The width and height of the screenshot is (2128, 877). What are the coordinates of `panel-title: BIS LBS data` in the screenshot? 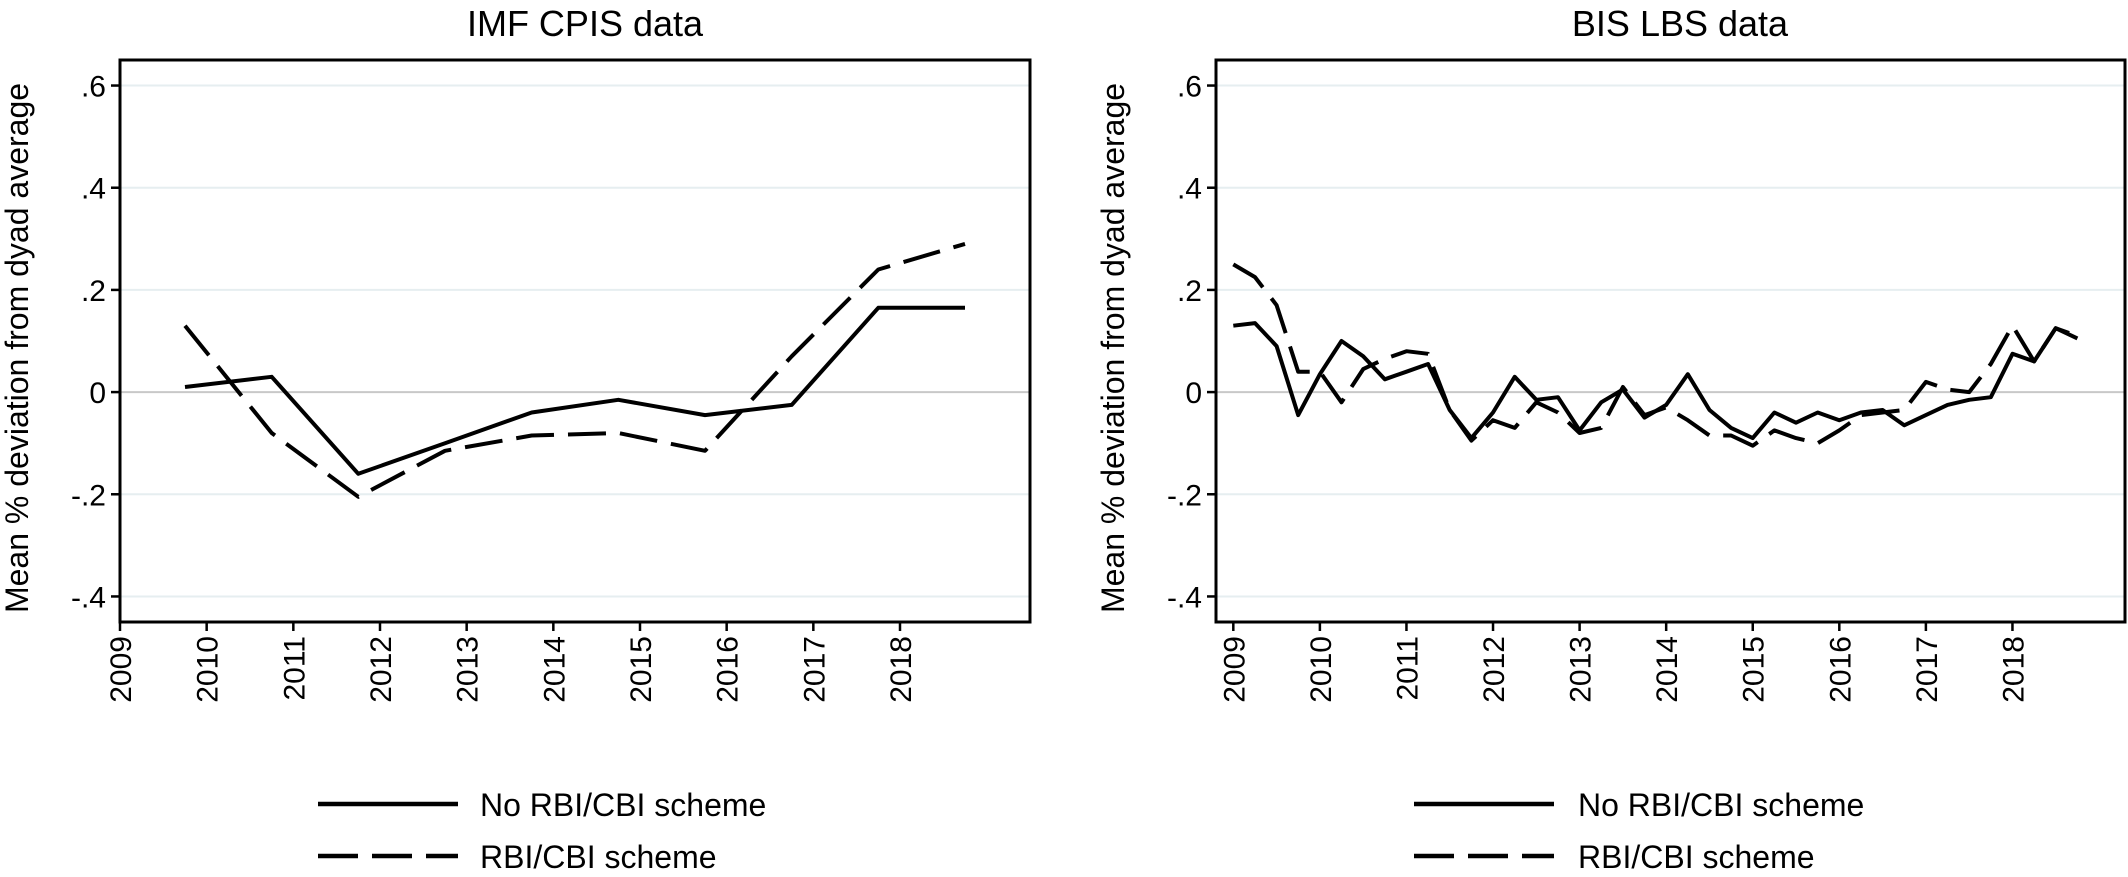 It's located at (1680, 23).